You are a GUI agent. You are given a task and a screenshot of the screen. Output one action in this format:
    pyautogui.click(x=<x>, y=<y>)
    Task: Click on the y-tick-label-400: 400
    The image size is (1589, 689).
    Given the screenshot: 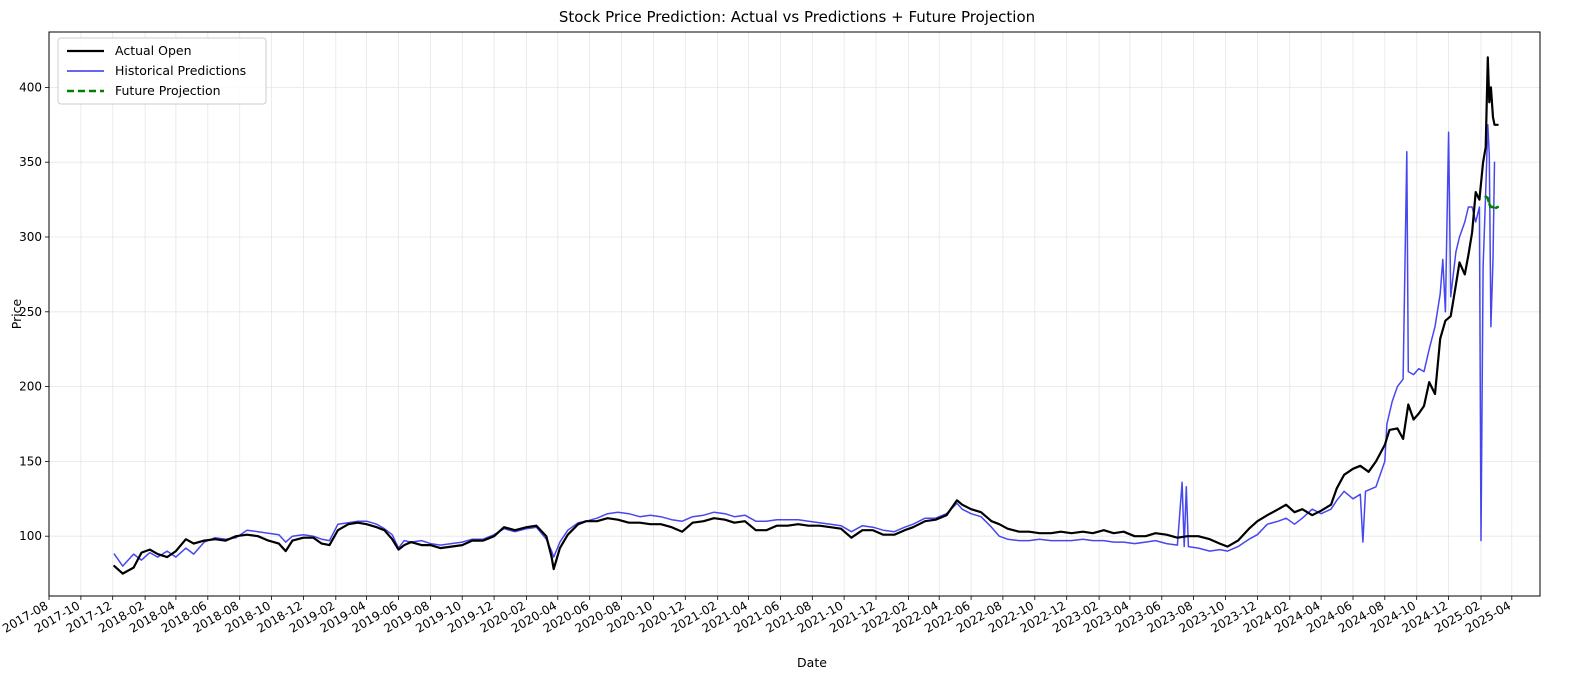 What is the action you would take?
    pyautogui.click(x=30, y=87)
    